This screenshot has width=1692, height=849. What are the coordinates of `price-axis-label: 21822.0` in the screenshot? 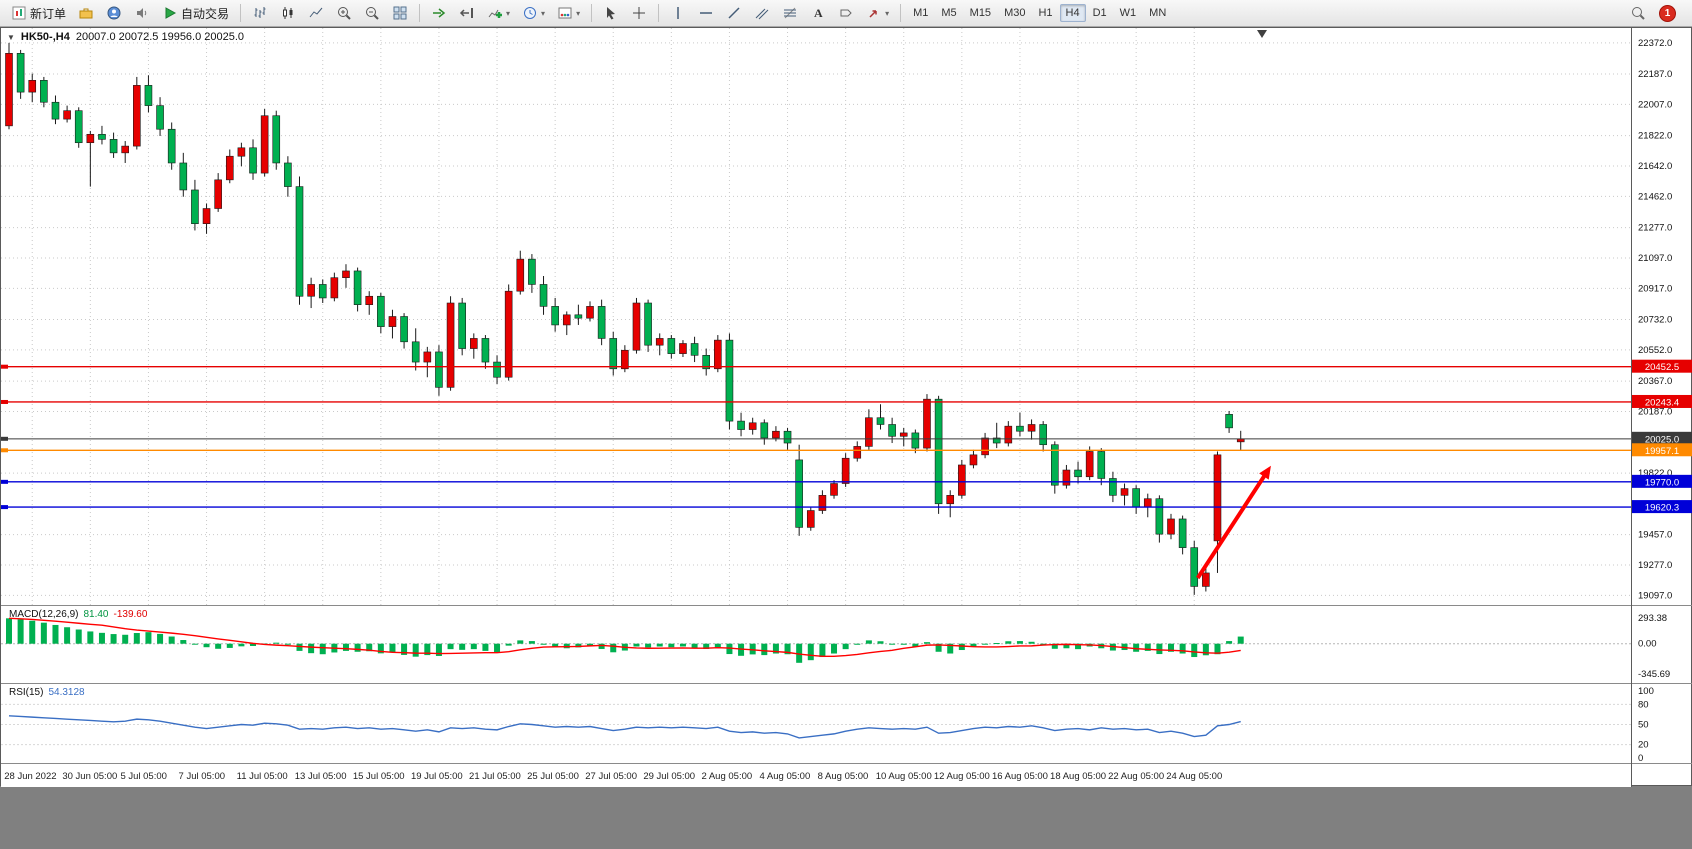 It's located at (1655, 136).